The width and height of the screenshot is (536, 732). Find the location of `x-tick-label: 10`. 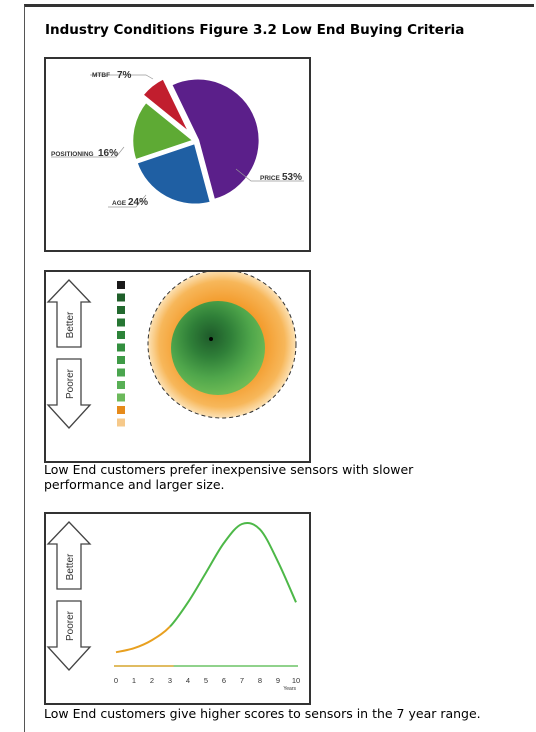

x-tick-label: 10 is located at coordinates (296, 680).